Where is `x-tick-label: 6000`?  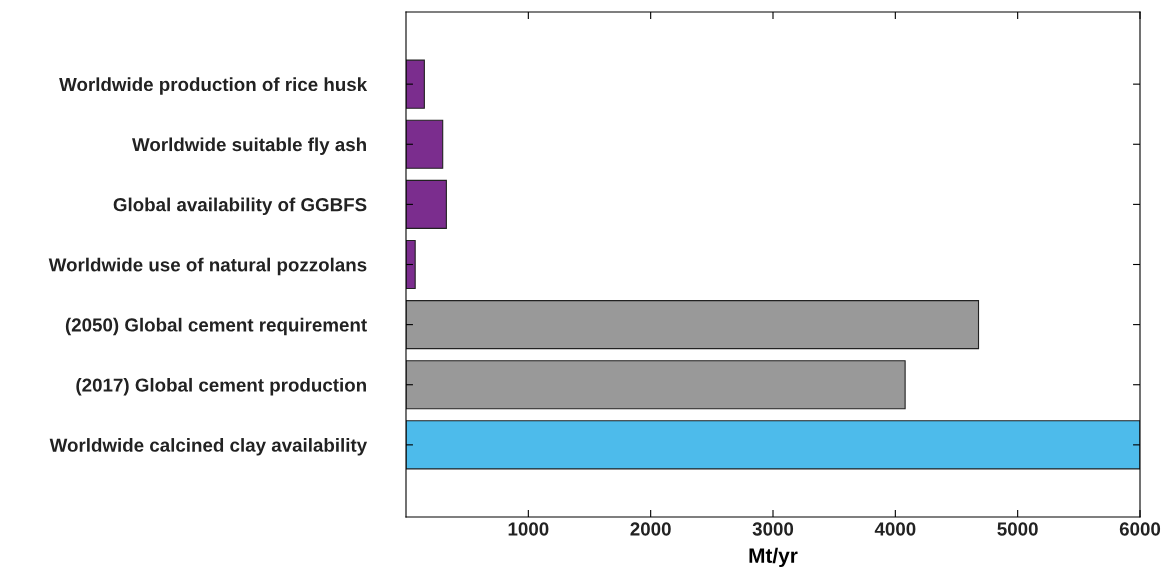 x-tick-label: 6000 is located at coordinates (1140, 529).